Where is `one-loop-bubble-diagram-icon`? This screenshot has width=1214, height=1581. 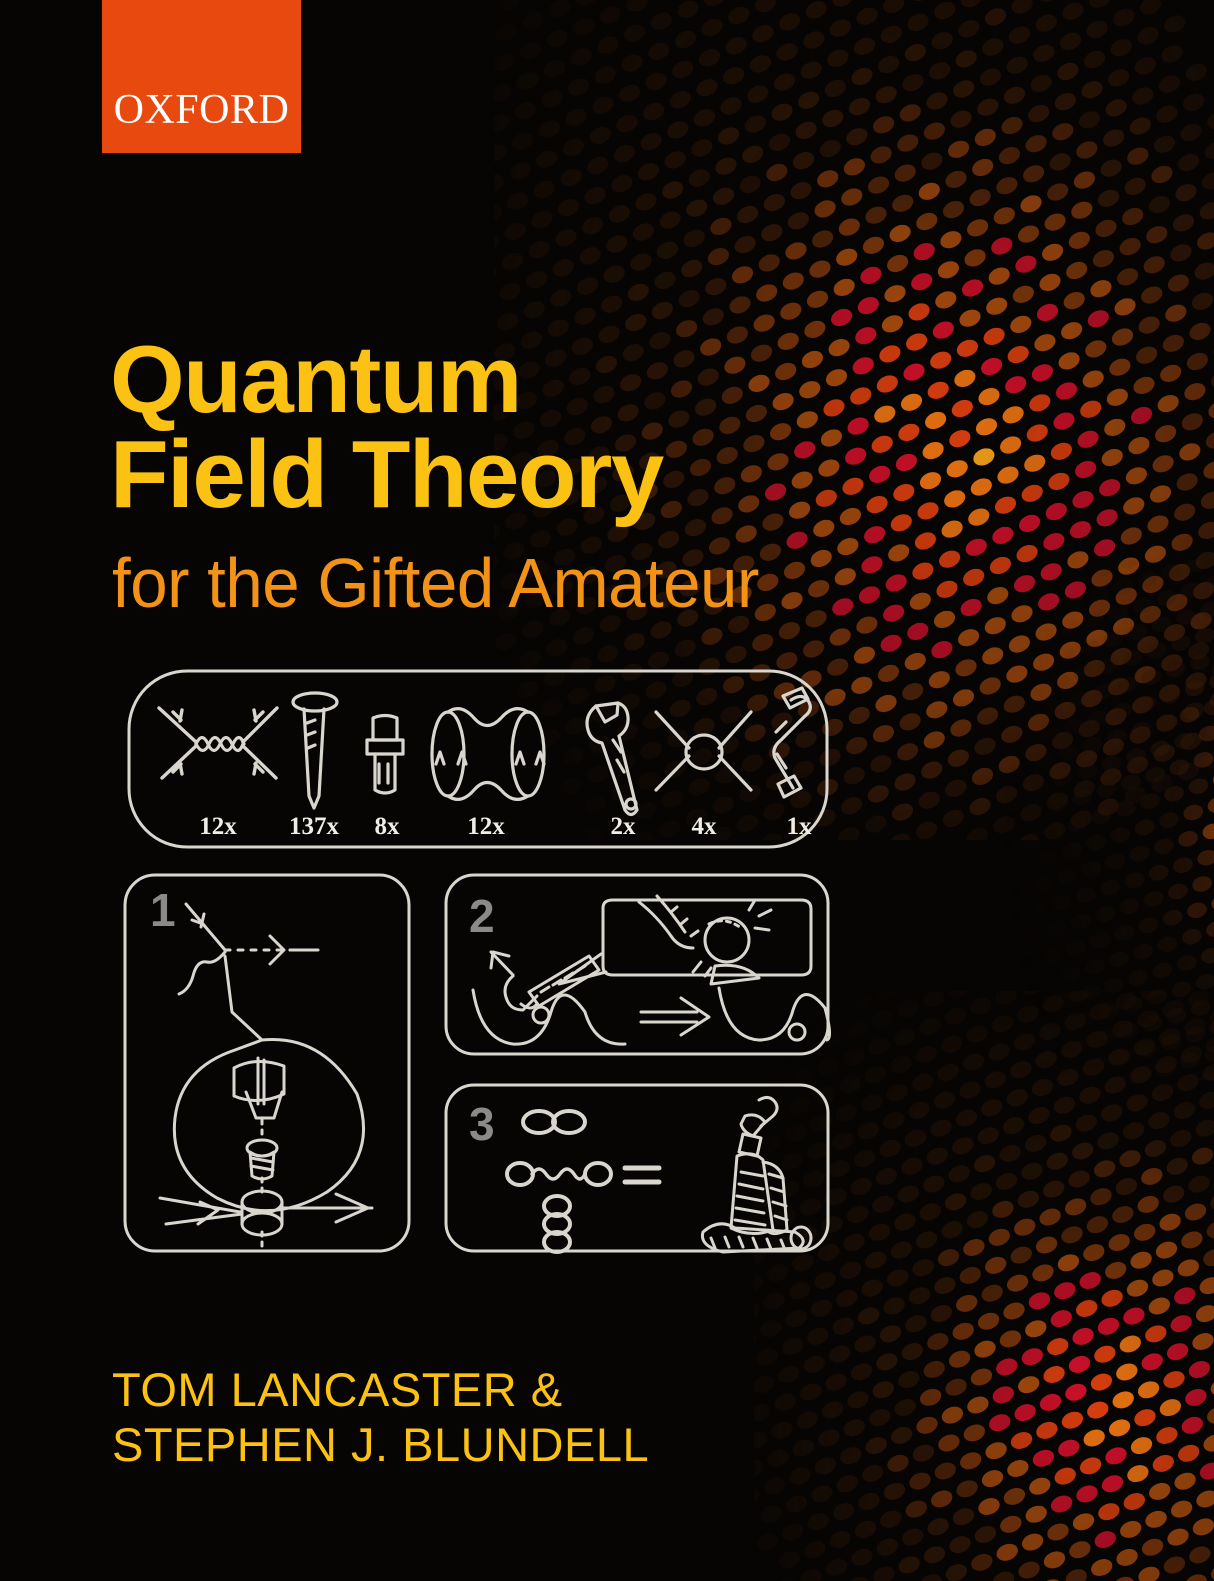 one-loop-bubble-diagram-icon is located at coordinates (703, 751).